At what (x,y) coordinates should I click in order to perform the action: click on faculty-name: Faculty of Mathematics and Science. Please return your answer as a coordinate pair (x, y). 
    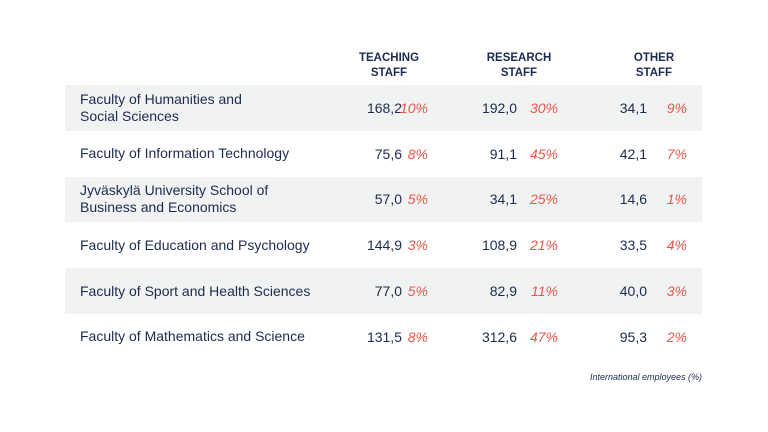
    Looking at the image, I should click on (200, 336).